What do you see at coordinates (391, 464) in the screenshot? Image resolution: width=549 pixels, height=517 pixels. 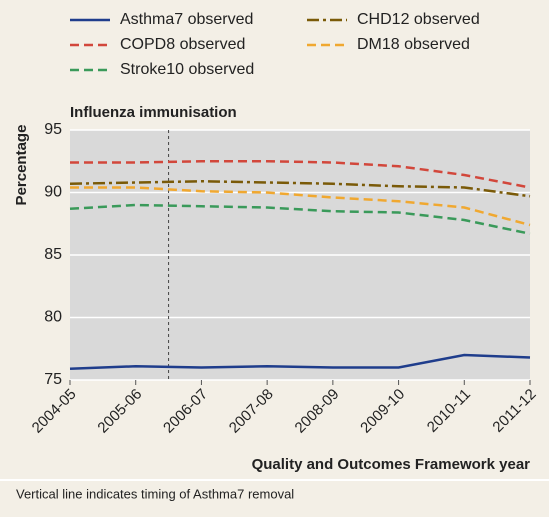 I see `x-axis-label: Quality and Outcomes Framework year` at bounding box center [391, 464].